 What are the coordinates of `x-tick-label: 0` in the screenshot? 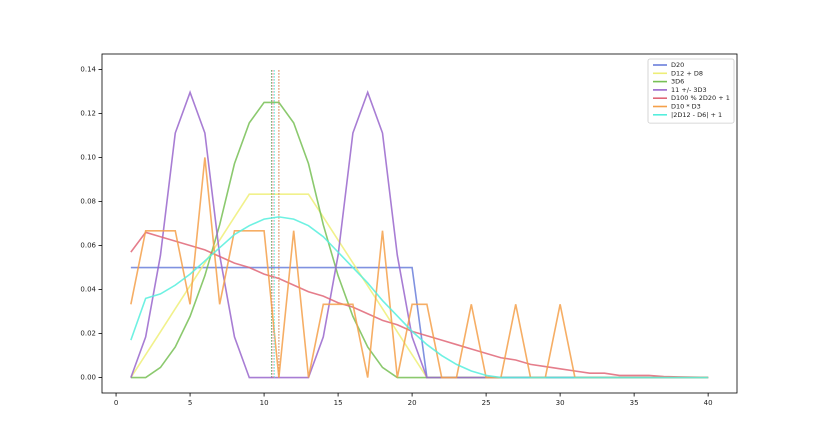 It's located at (116, 403).